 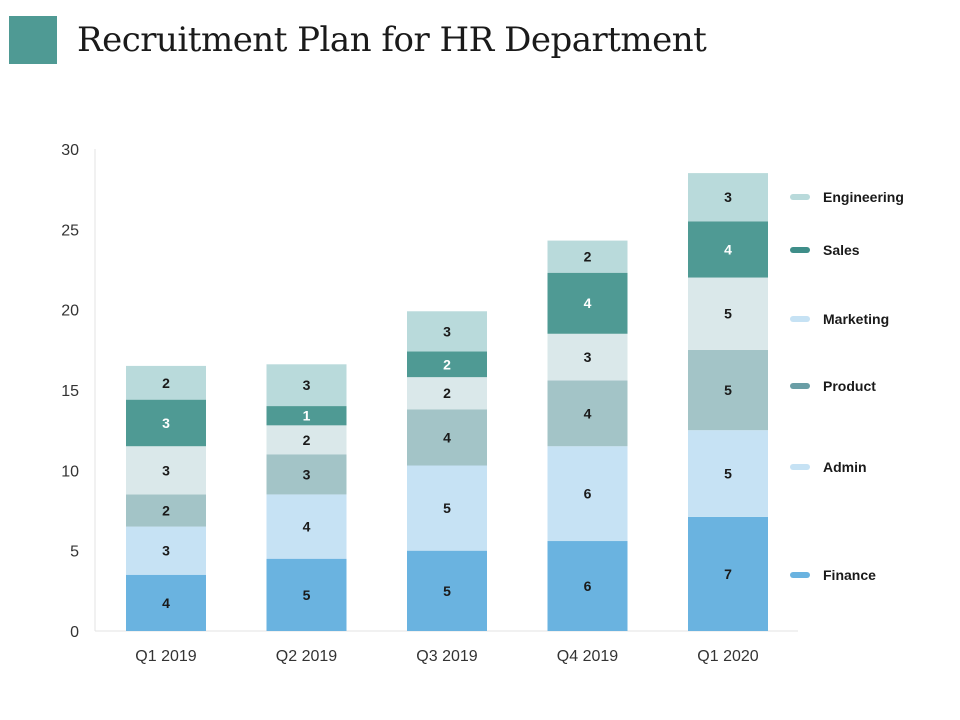 I want to click on x-tick-label: Q1 2020, so click(x=727, y=656).